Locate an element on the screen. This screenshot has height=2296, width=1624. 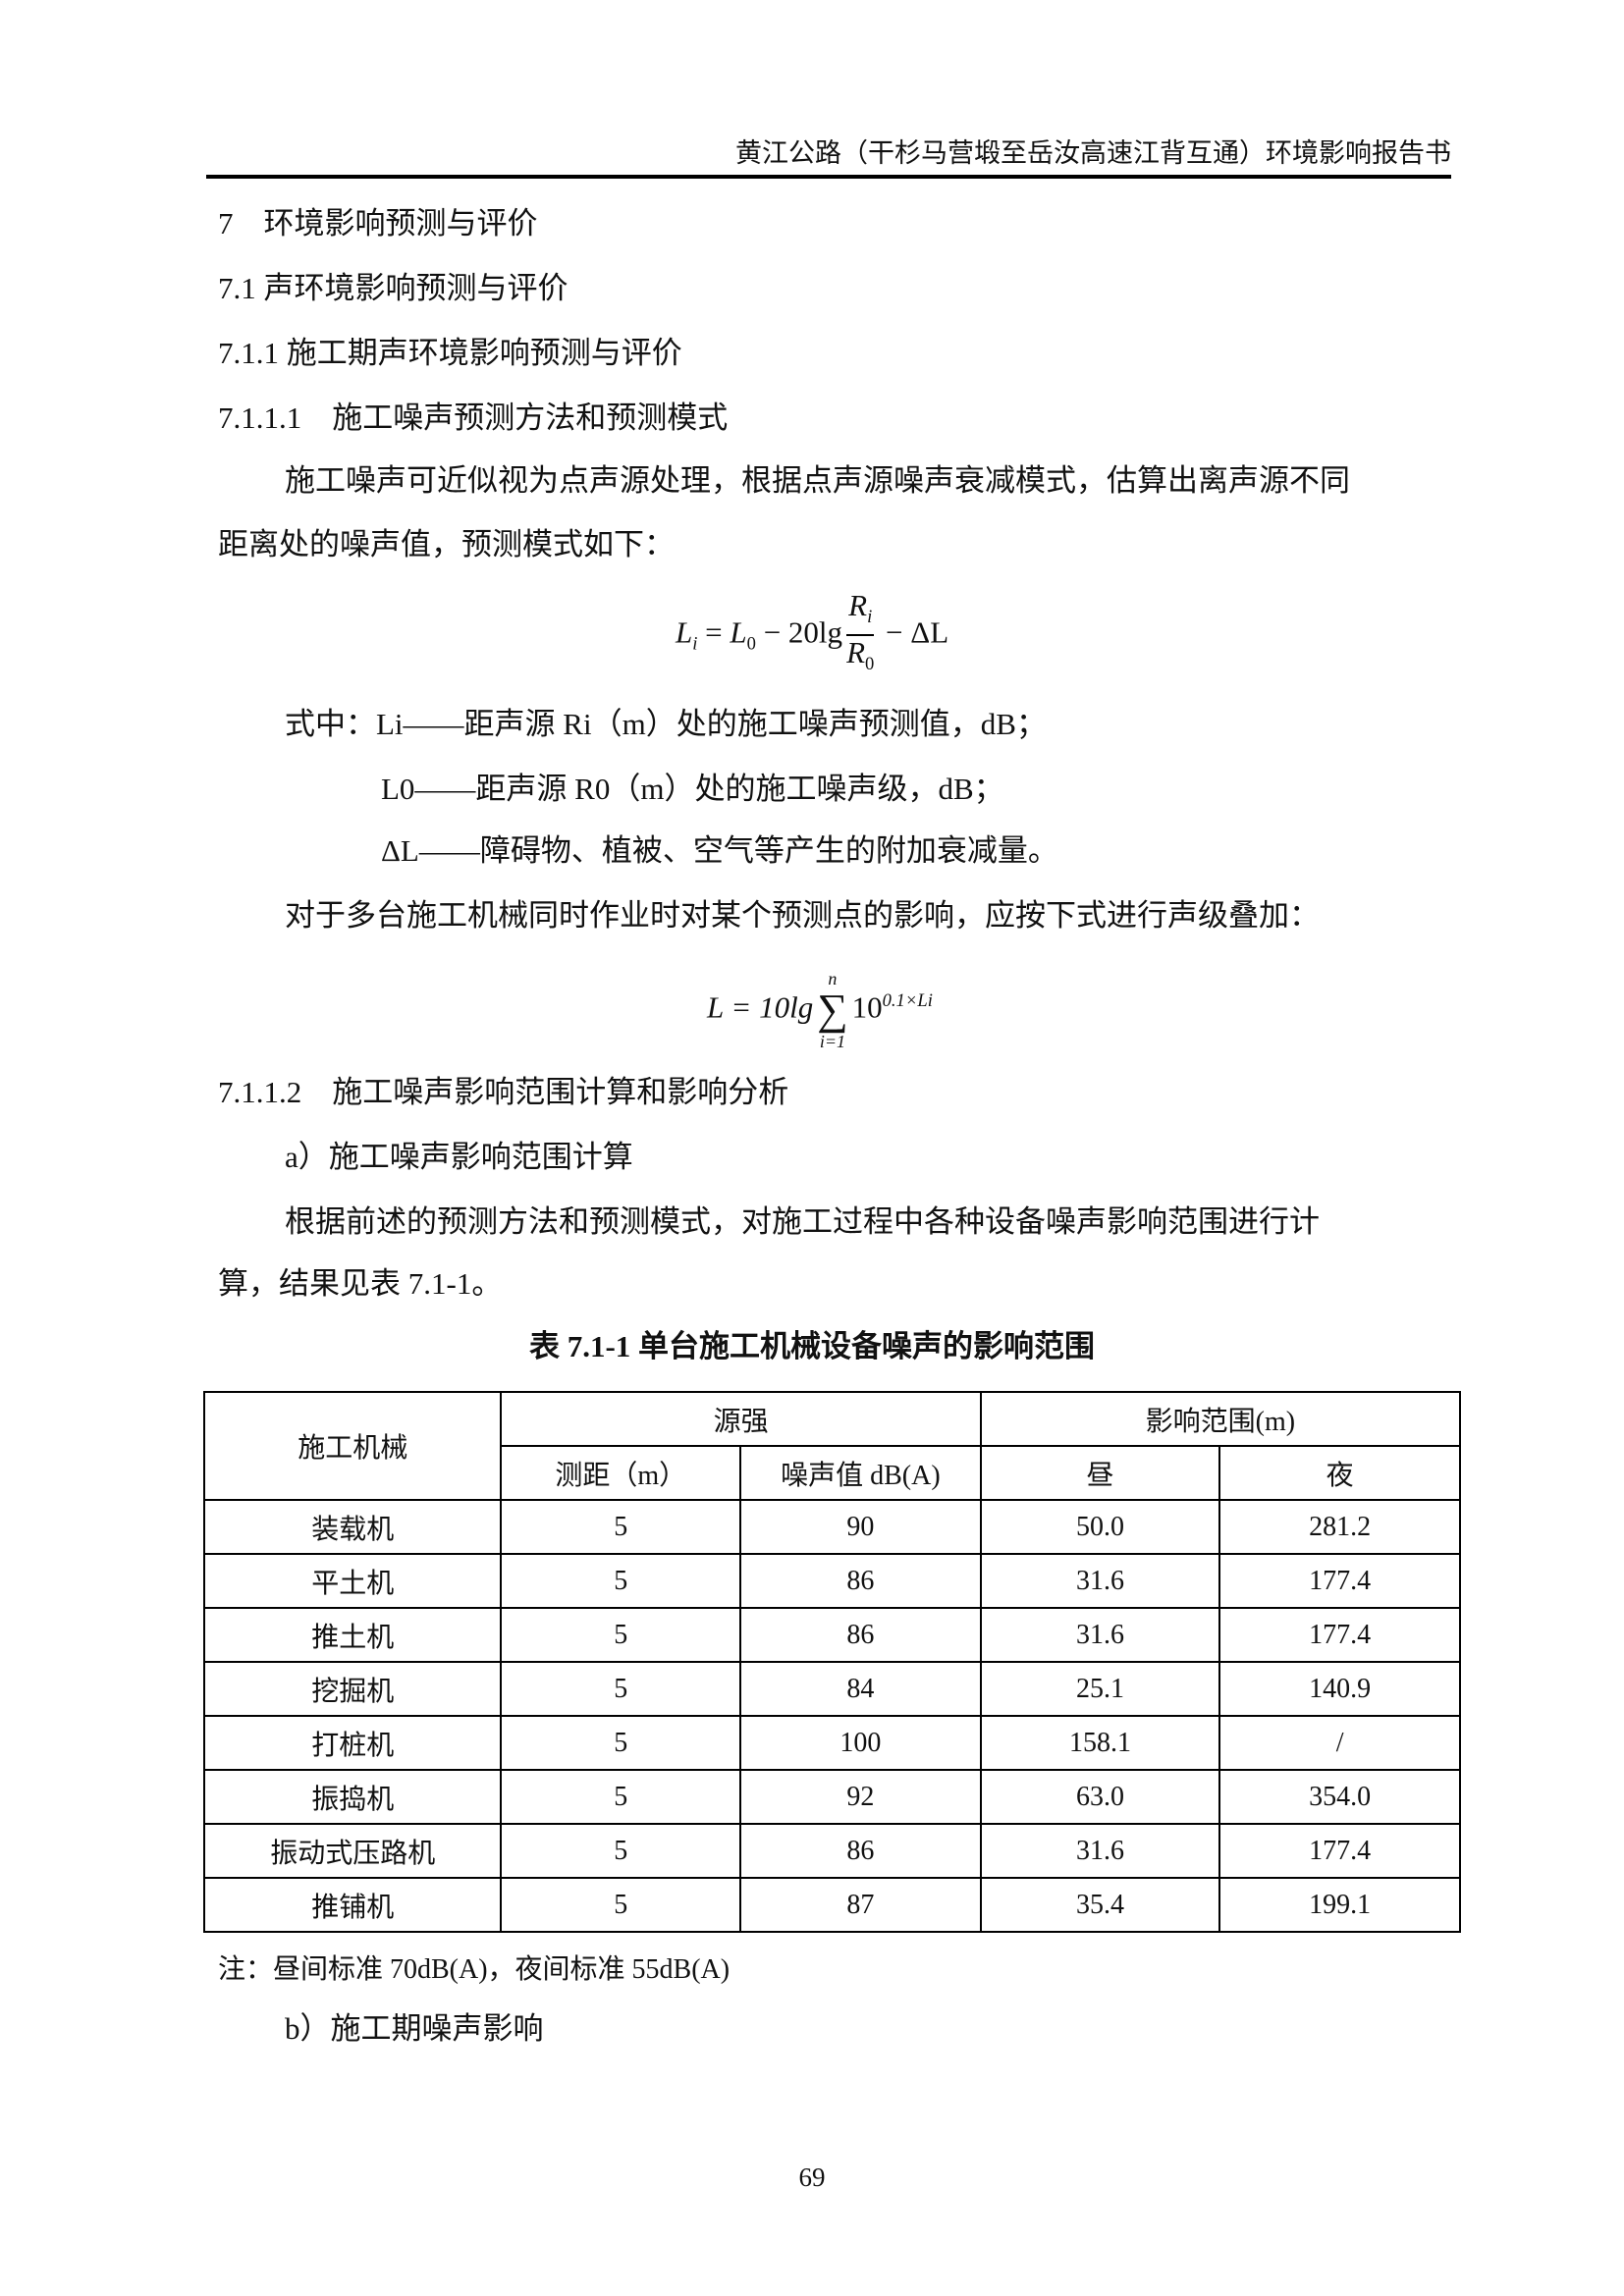
cell-noise: 84 is located at coordinates (860, 1689).